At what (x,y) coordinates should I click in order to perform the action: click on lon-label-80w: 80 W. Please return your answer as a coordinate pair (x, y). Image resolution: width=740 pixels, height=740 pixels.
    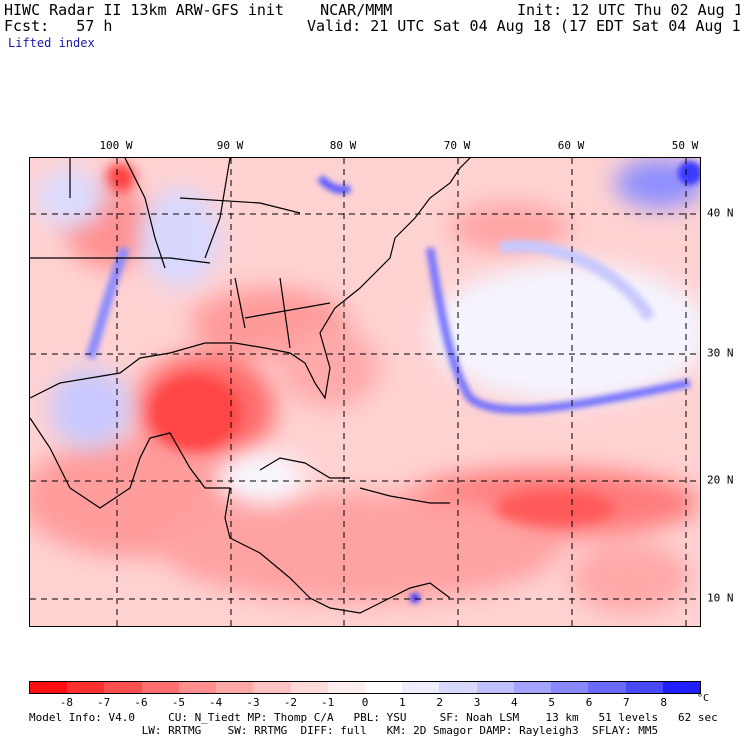
    Looking at the image, I should click on (343, 145).